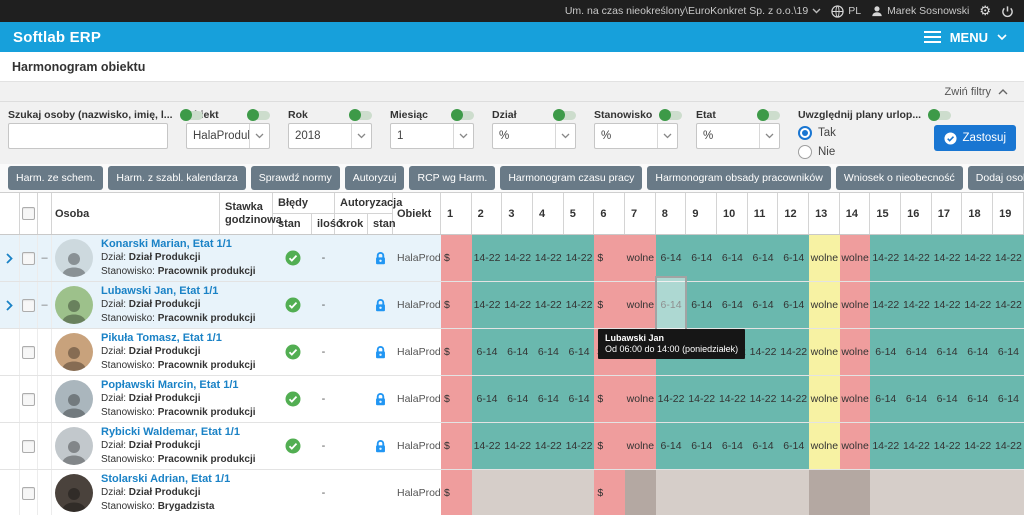 The image size is (1024, 515). I want to click on autoryzuj-button: Autoryzuj, so click(374, 178).